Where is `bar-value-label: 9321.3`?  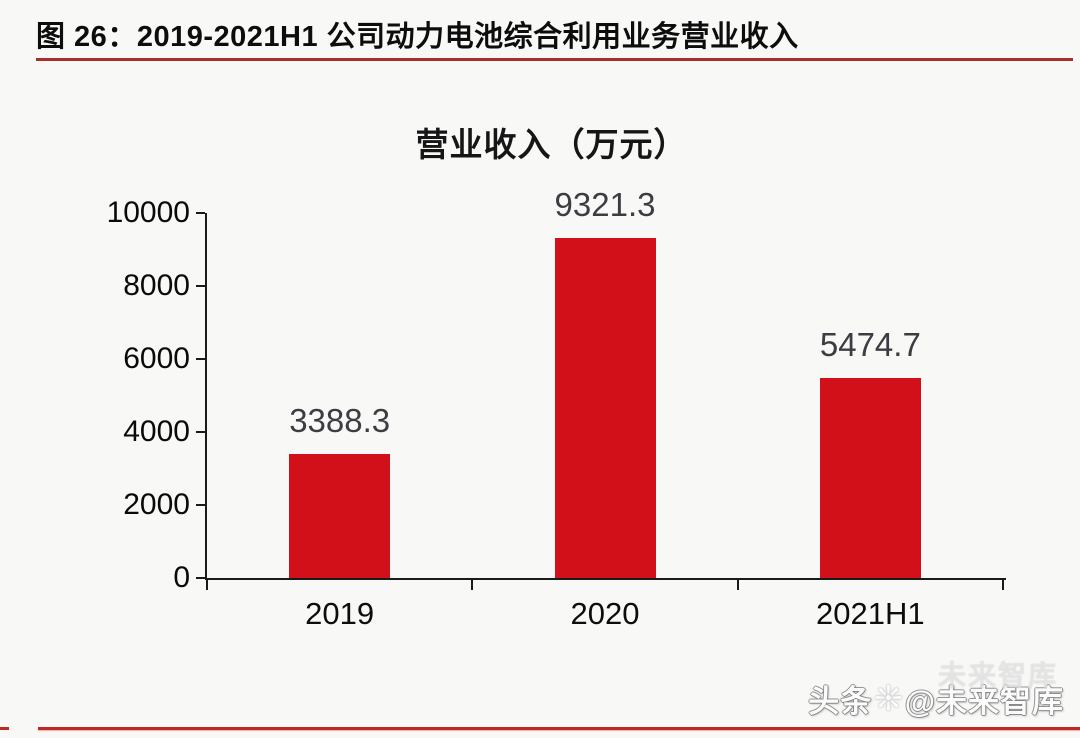 bar-value-label: 9321.3 is located at coordinates (605, 204).